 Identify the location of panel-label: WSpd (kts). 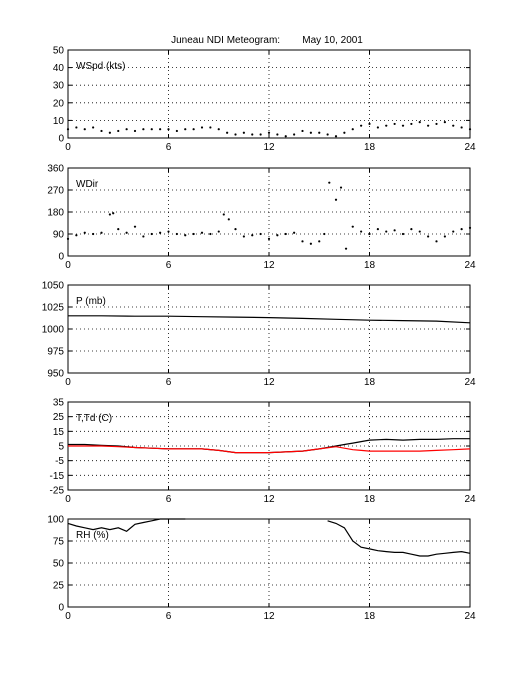
(100, 66).